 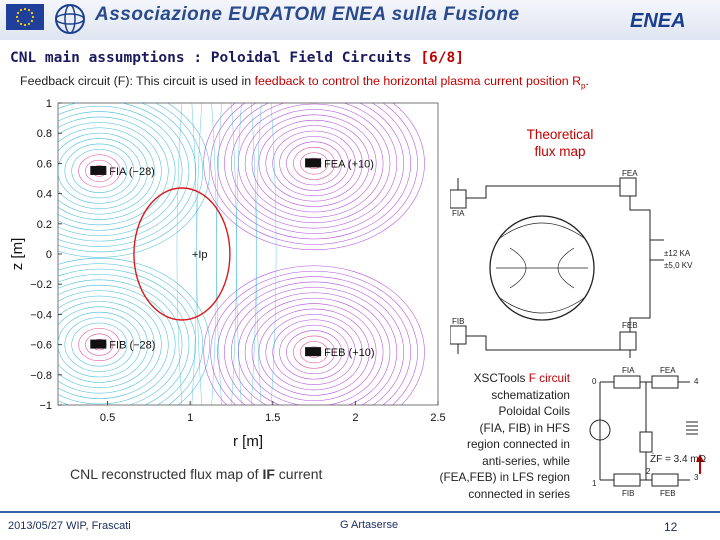 What do you see at coordinates (298, 474) in the screenshot?
I see `caption-part-c: current` at bounding box center [298, 474].